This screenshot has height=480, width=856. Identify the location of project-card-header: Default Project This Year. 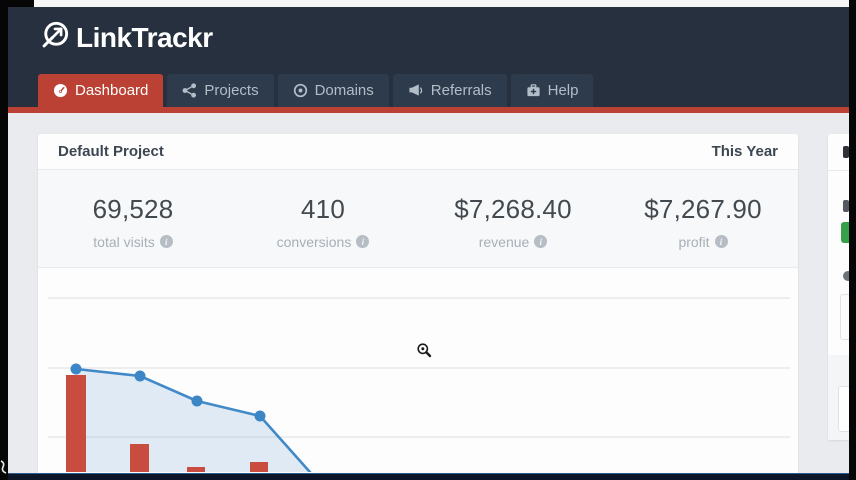
(418, 152).